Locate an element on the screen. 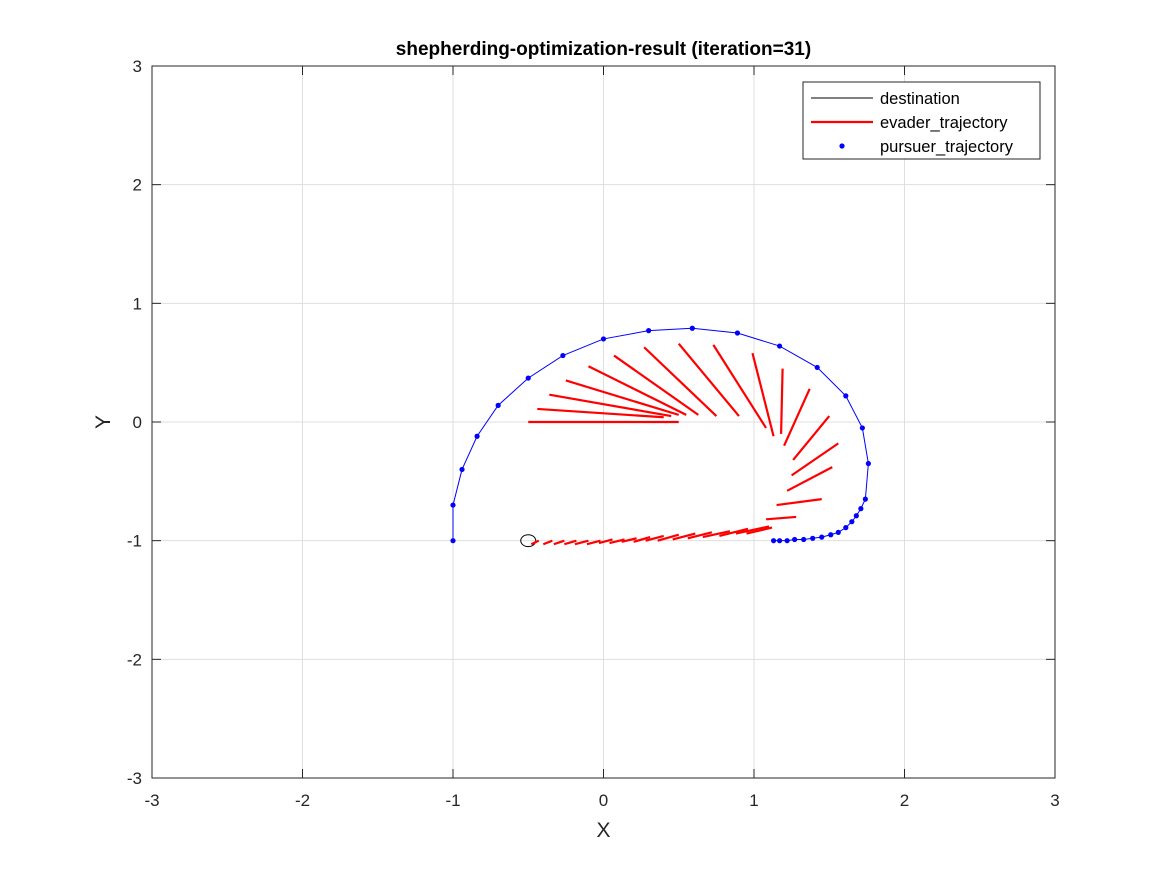 The width and height of the screenshot is (1167, 875). x-tick-label: -3 is located at coordinates (151, 800).